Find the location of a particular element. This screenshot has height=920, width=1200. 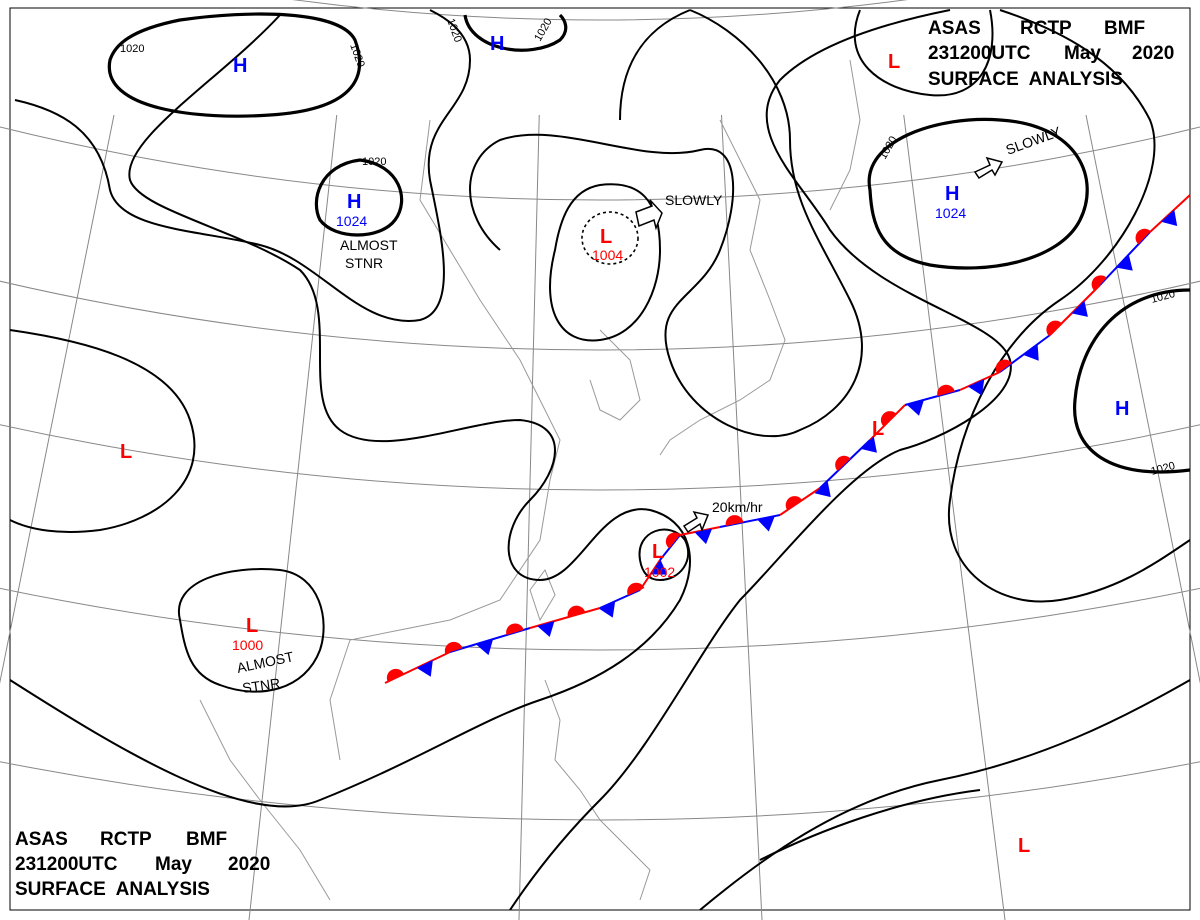

motion-label: 20km/hr is located at coordinates (737, 507).